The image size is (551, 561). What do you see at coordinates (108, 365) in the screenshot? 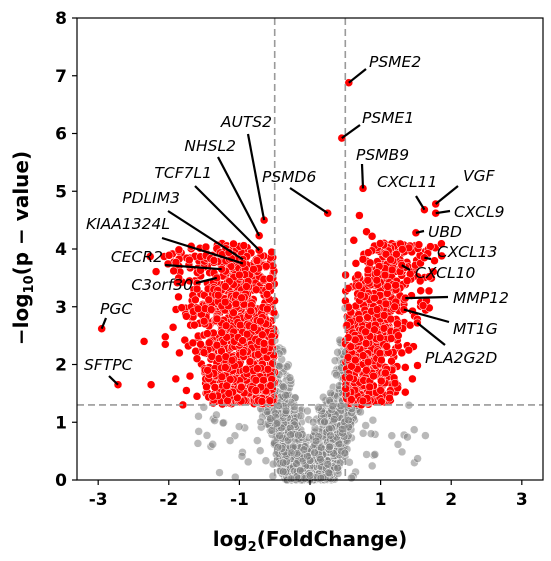
I see `gene-label: SFTPC` at bounding box center [108, 365].